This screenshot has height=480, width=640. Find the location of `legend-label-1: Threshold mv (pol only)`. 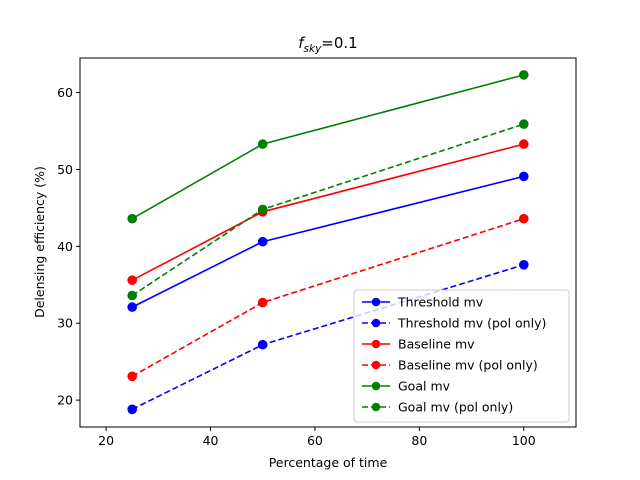

legend-label-1: Threshold mv (pol only) is located at coordinates (471, 323).